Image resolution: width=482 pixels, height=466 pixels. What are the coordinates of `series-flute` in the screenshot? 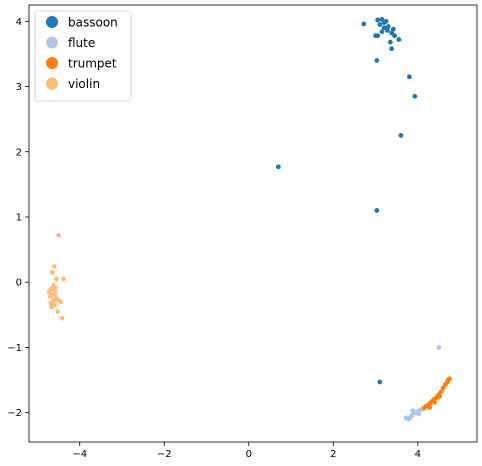 It's located at (422, 383).